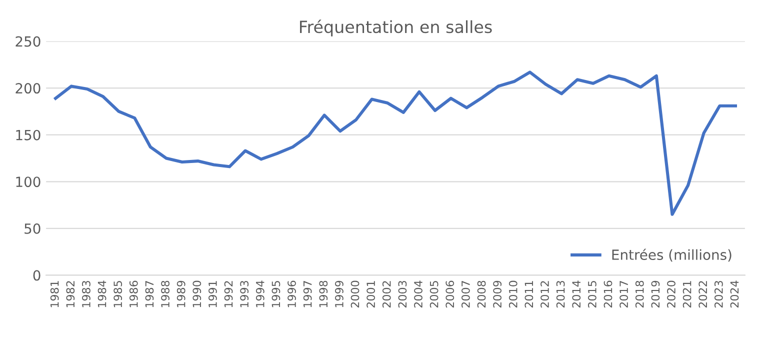 The image size is (768, 344). I want to click on y-tick-label: 250, so click(28, 41).